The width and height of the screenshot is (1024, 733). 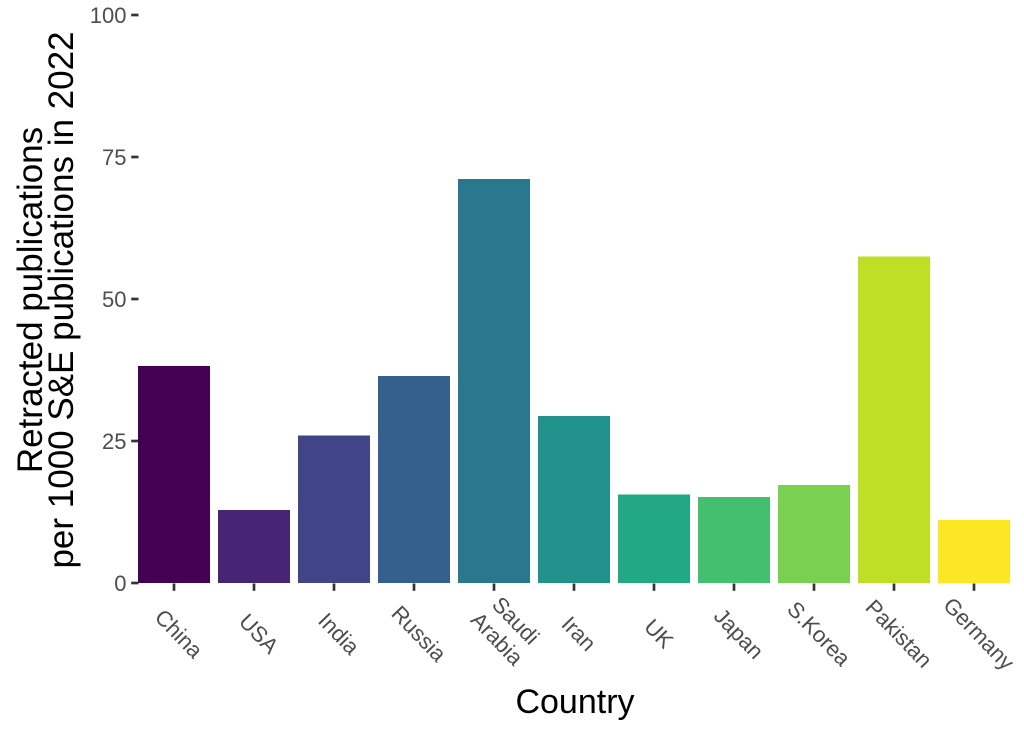 I want to click on svg-text: 0, so click(x=120, y=583).